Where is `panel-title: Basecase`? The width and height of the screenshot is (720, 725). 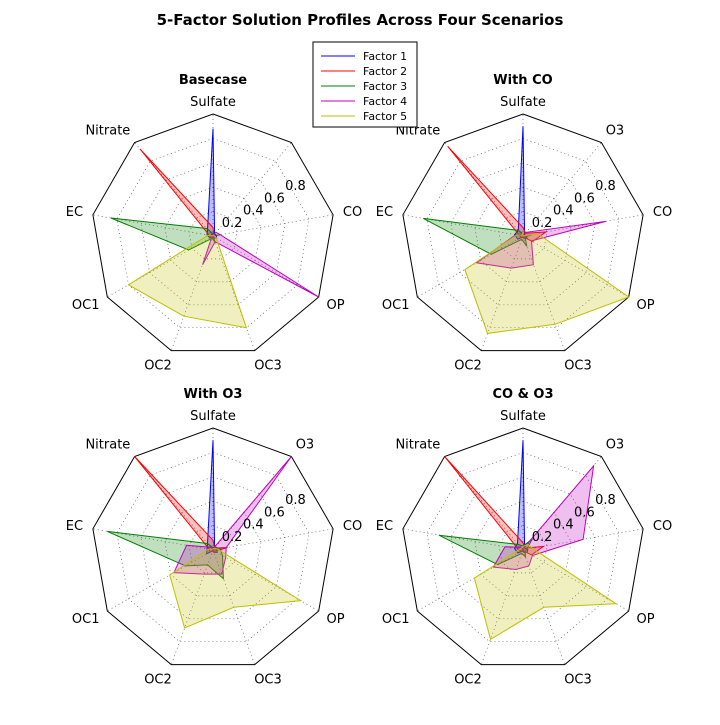
panel-title: Basecase is located at coordinates (213, 80).